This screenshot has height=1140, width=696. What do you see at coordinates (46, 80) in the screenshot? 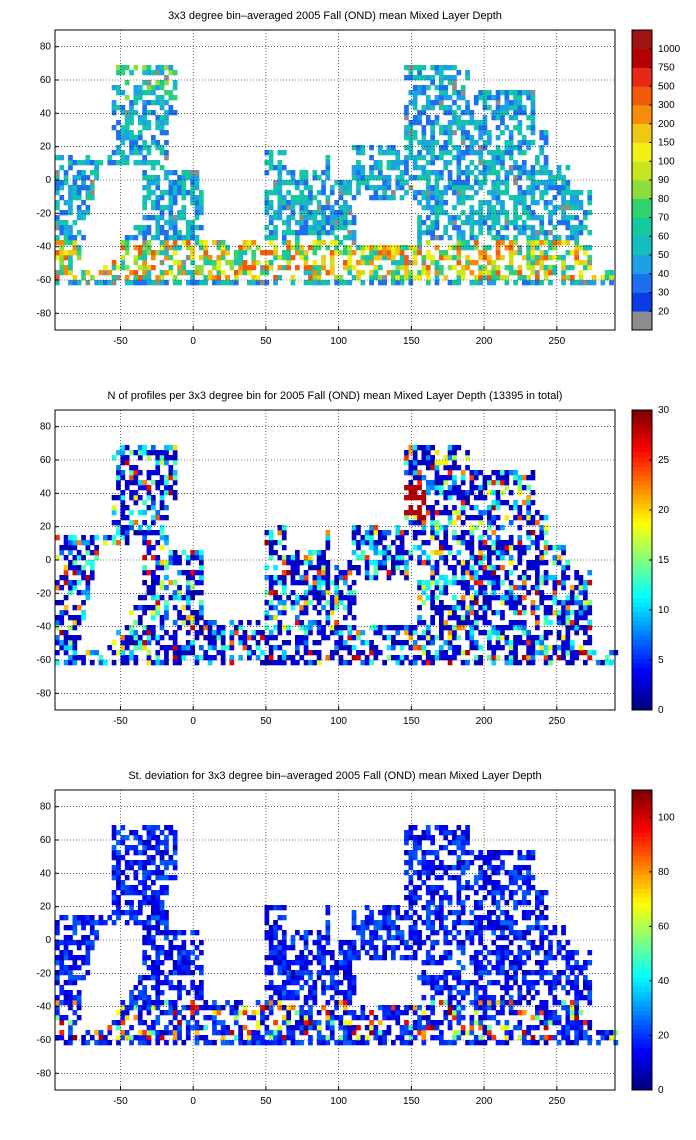
I see `y-tick-label: 60` at bounding box center [46, 80].